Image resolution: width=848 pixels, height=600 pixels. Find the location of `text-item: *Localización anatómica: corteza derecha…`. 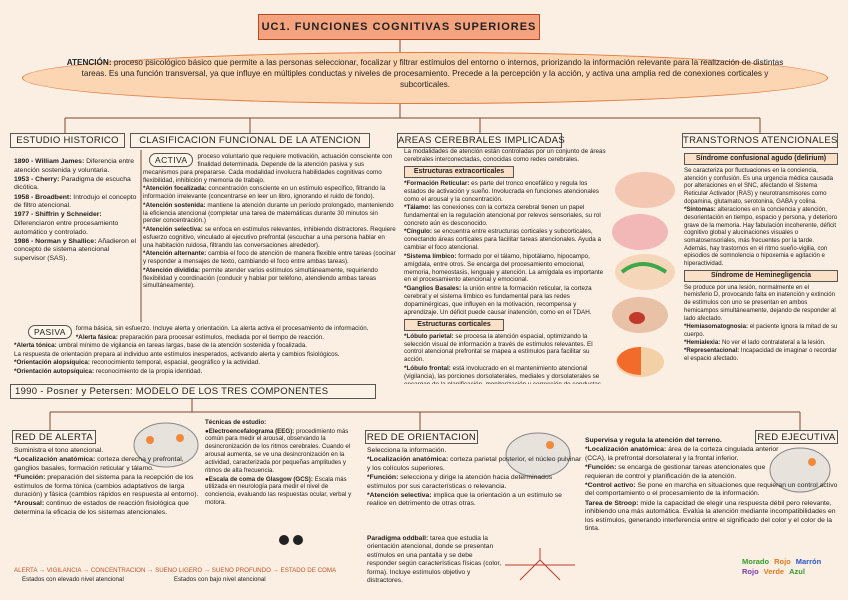

text-item: *Localización anatómica: corteza derecha… is located at coordinates (109, 464).